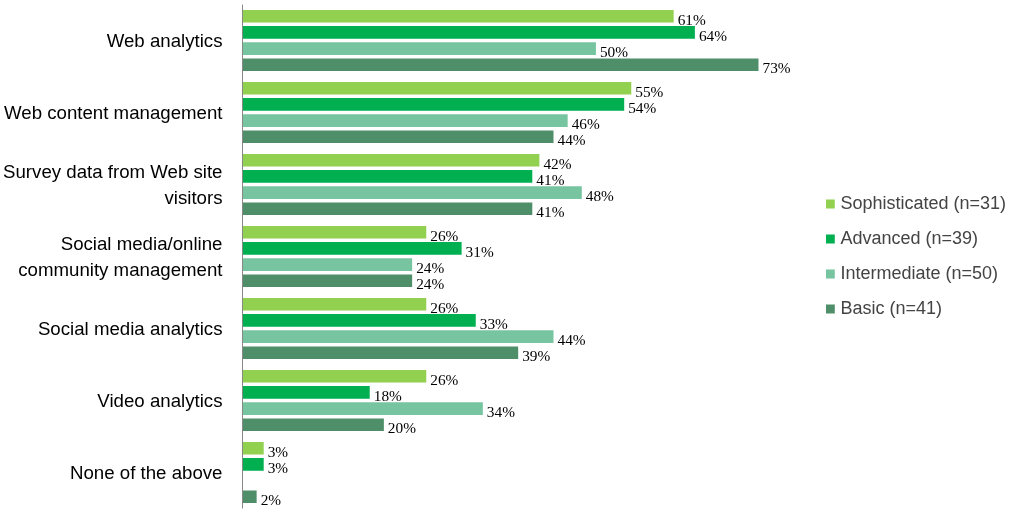  I want to click on data-label: 46%, so click(585, 124).